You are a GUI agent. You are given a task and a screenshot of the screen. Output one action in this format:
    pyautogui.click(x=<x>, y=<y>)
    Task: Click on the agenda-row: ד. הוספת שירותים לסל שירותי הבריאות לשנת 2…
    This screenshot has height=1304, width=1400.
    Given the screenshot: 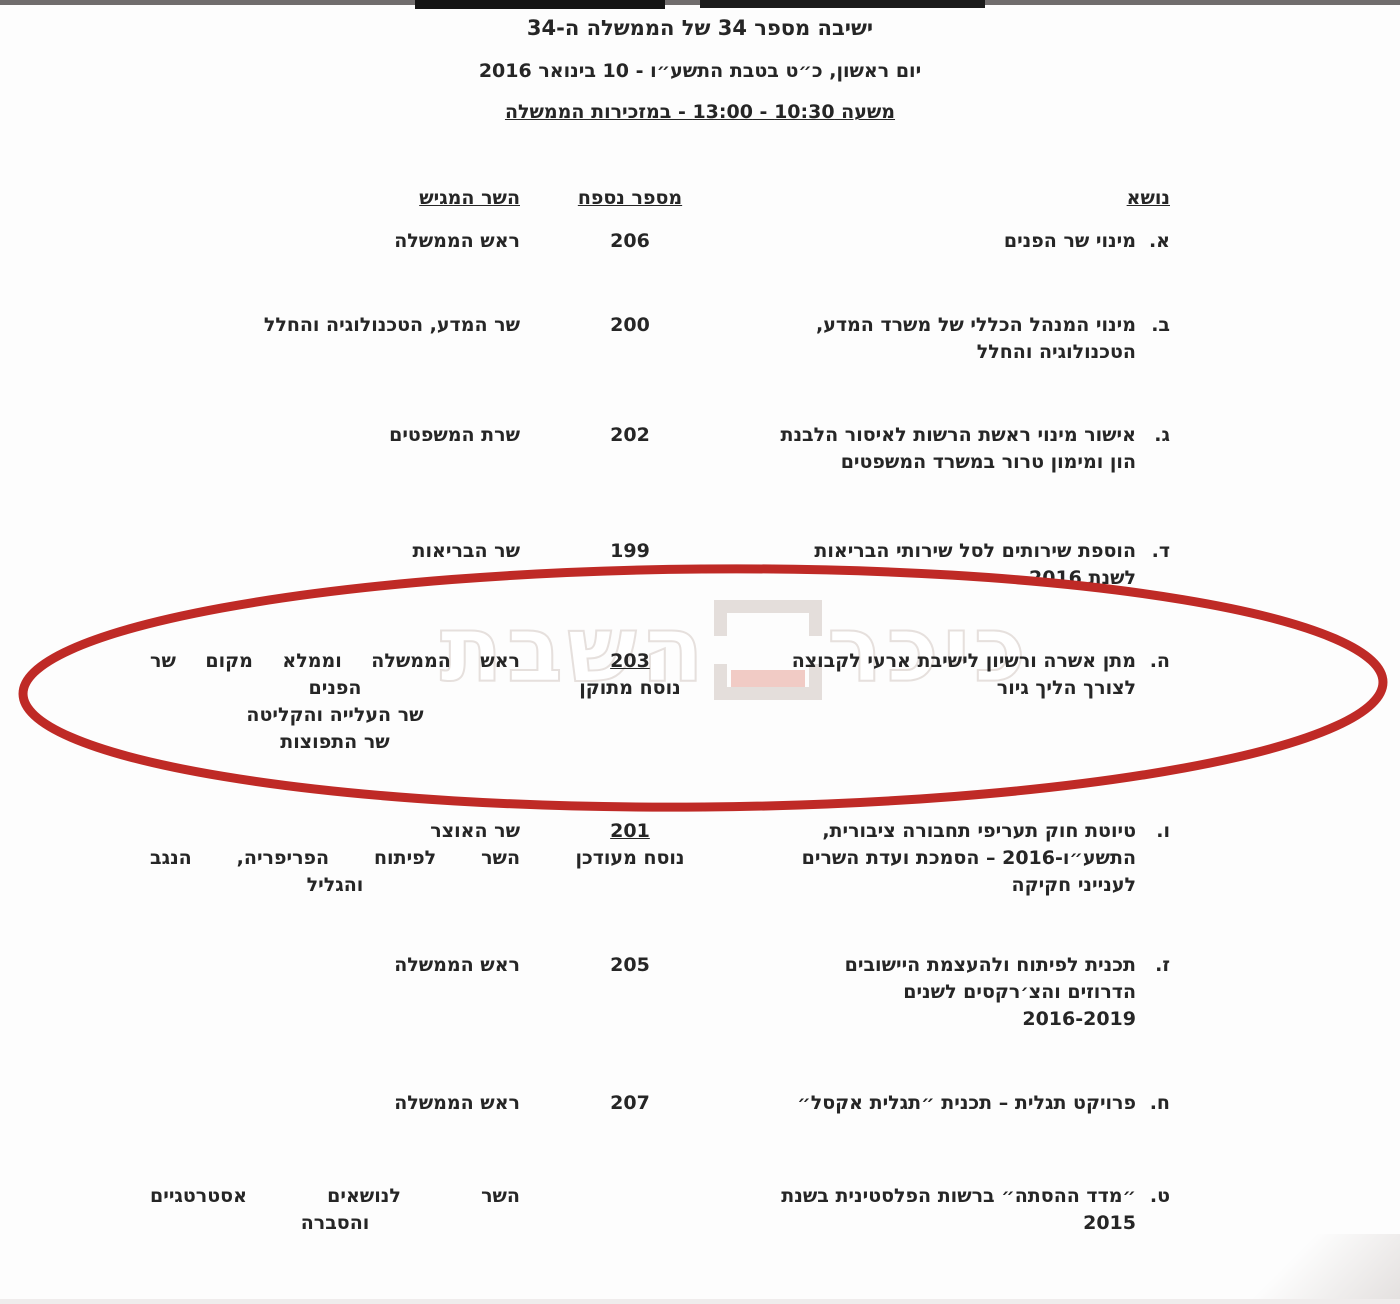 What is the action you would take?
    pyautogui.click(x=660, y=565)
    